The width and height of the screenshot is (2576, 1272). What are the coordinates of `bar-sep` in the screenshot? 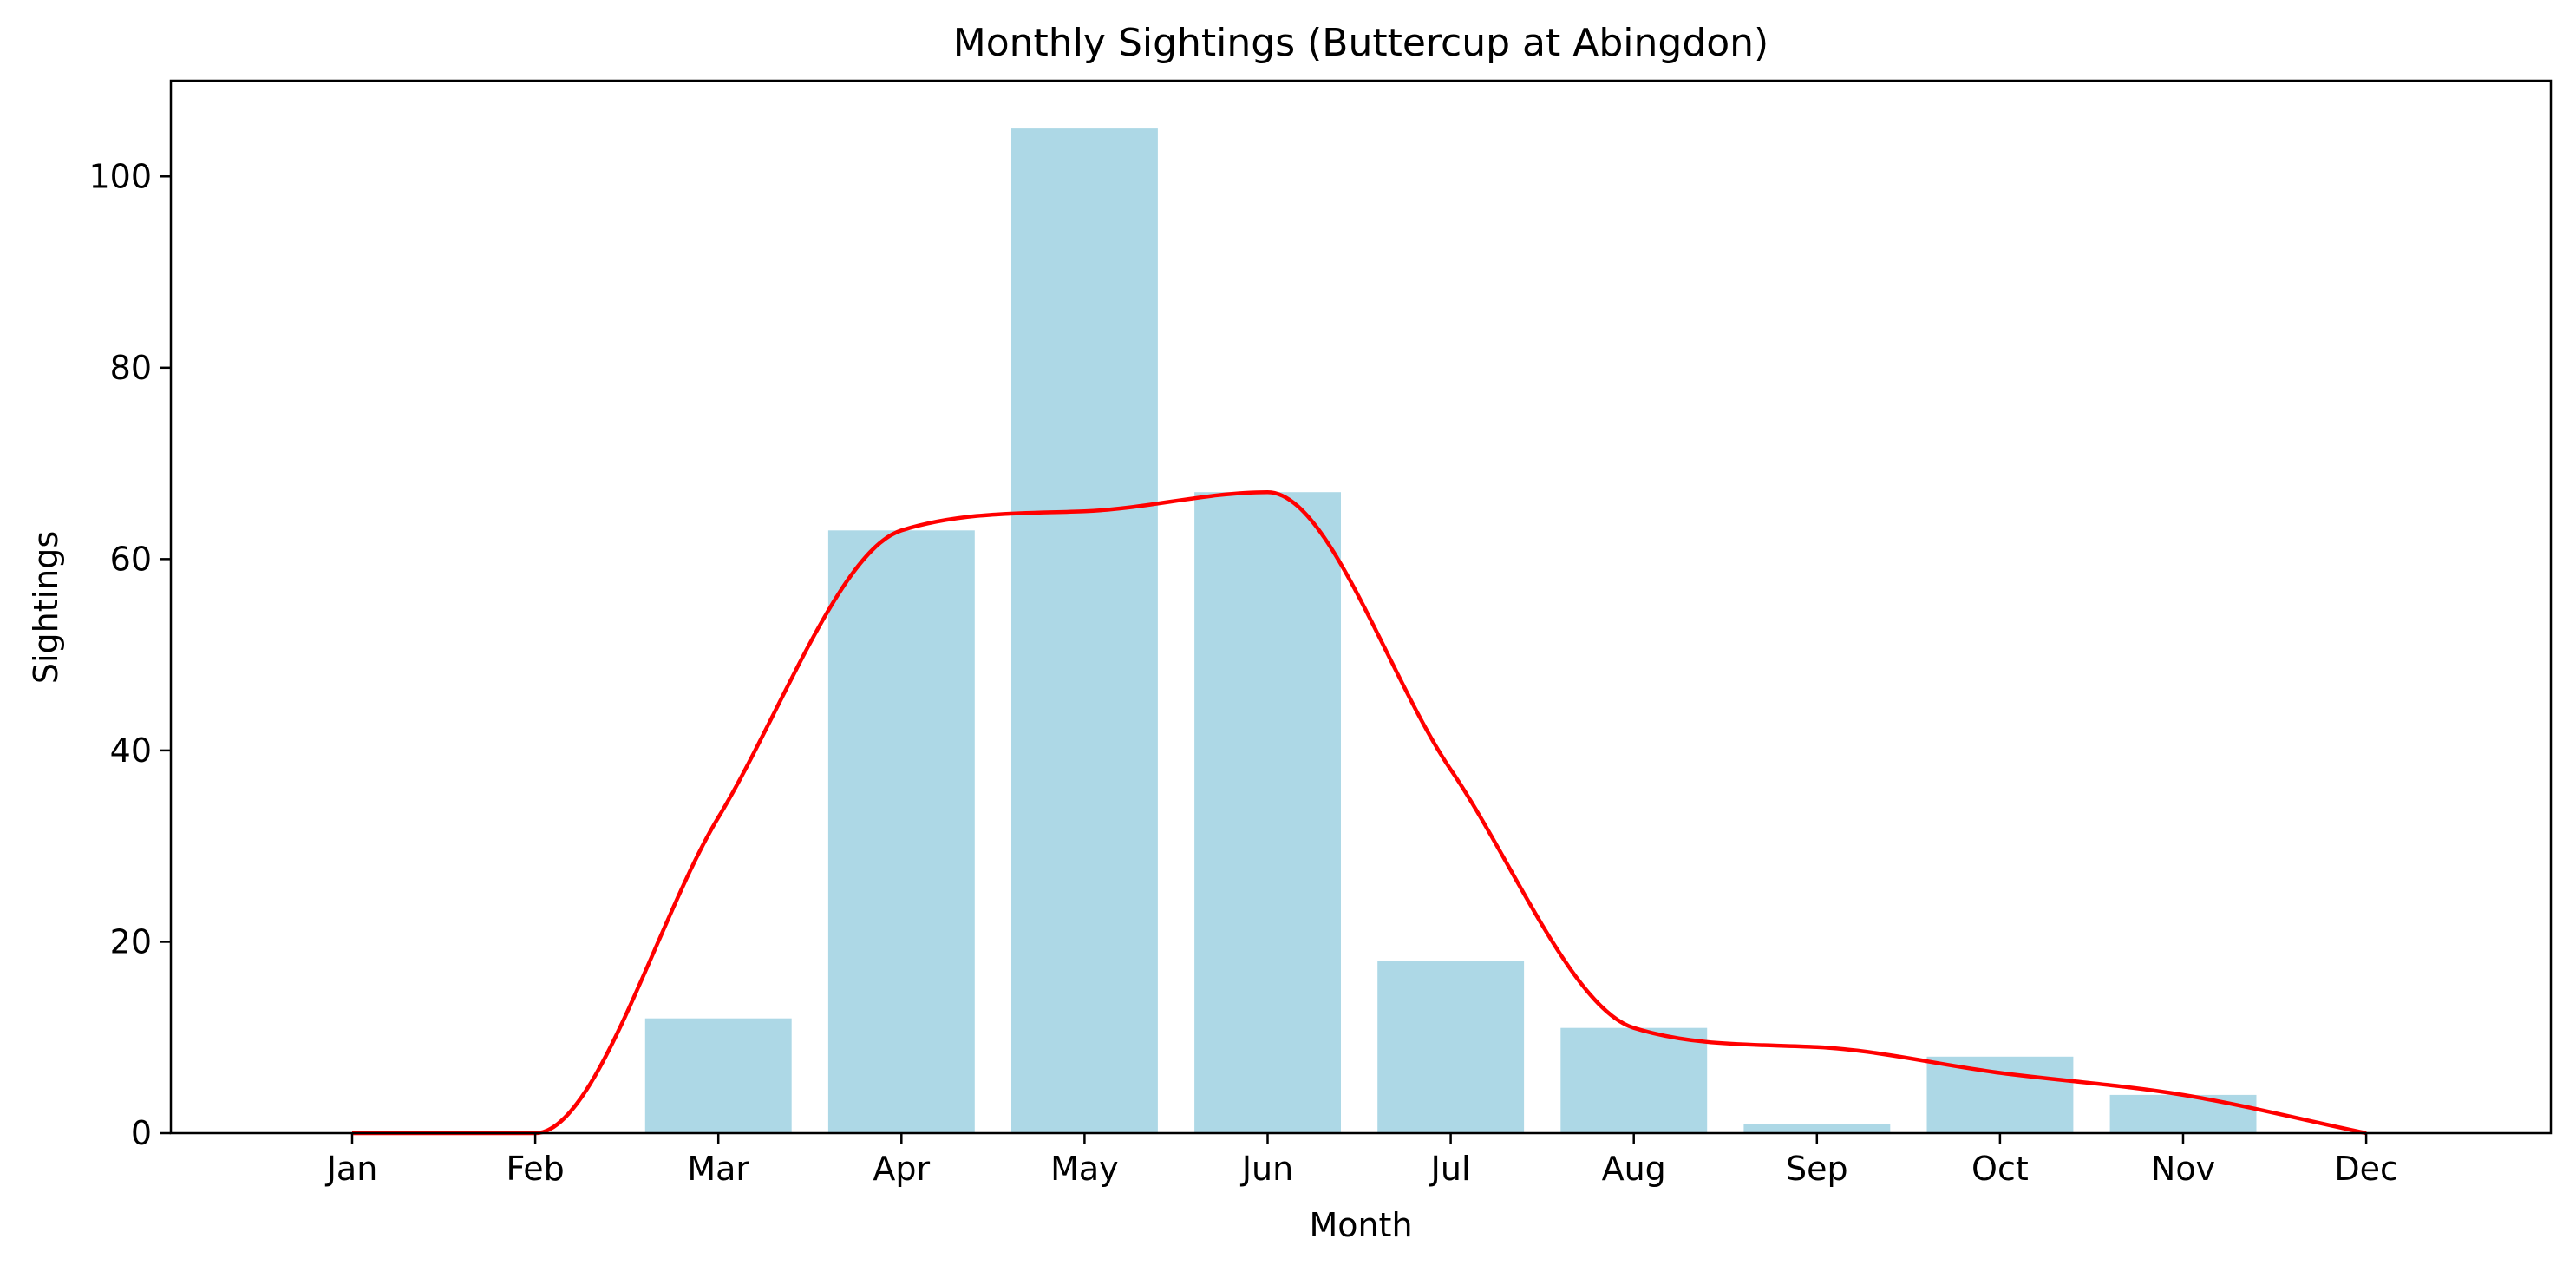 It's located at (1817, 1128).